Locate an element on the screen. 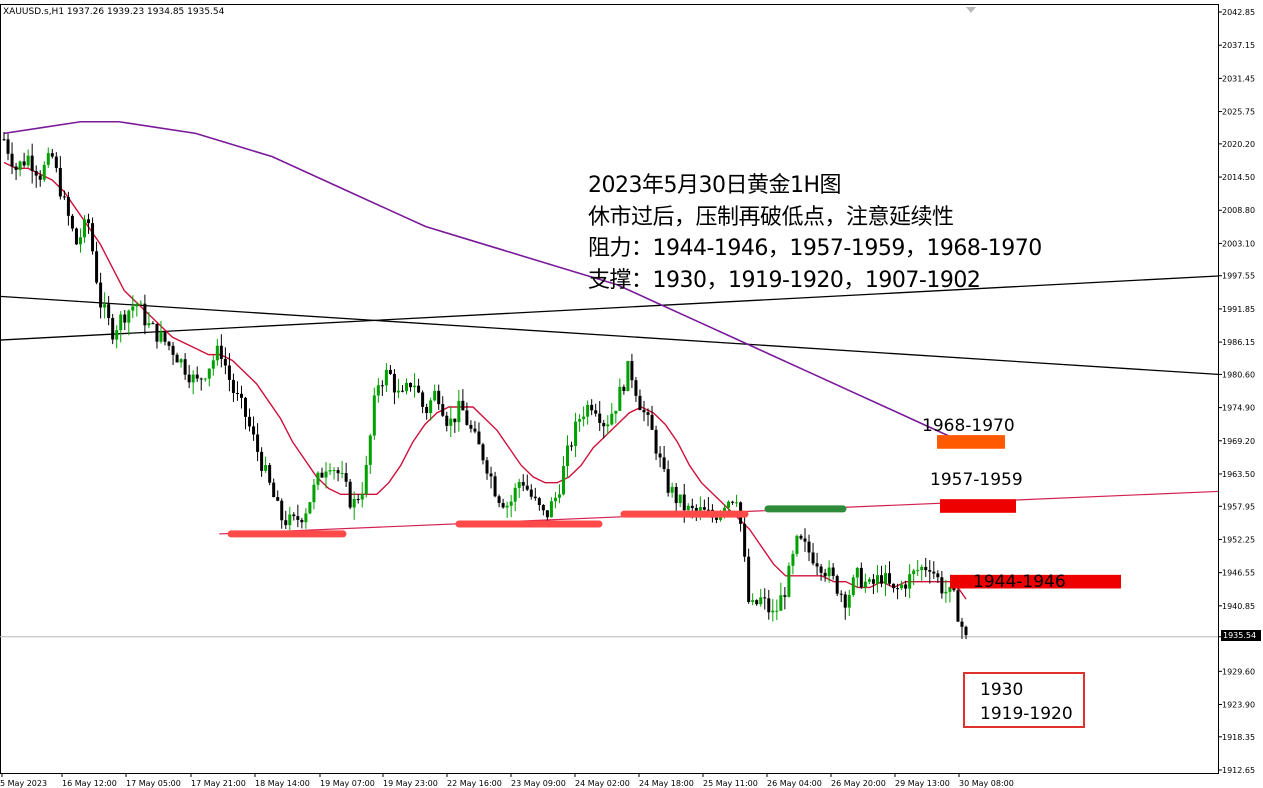 The image size is (1263, 788). x-tick-label: 19 May 23:00 is located at coordinates (410, 783).